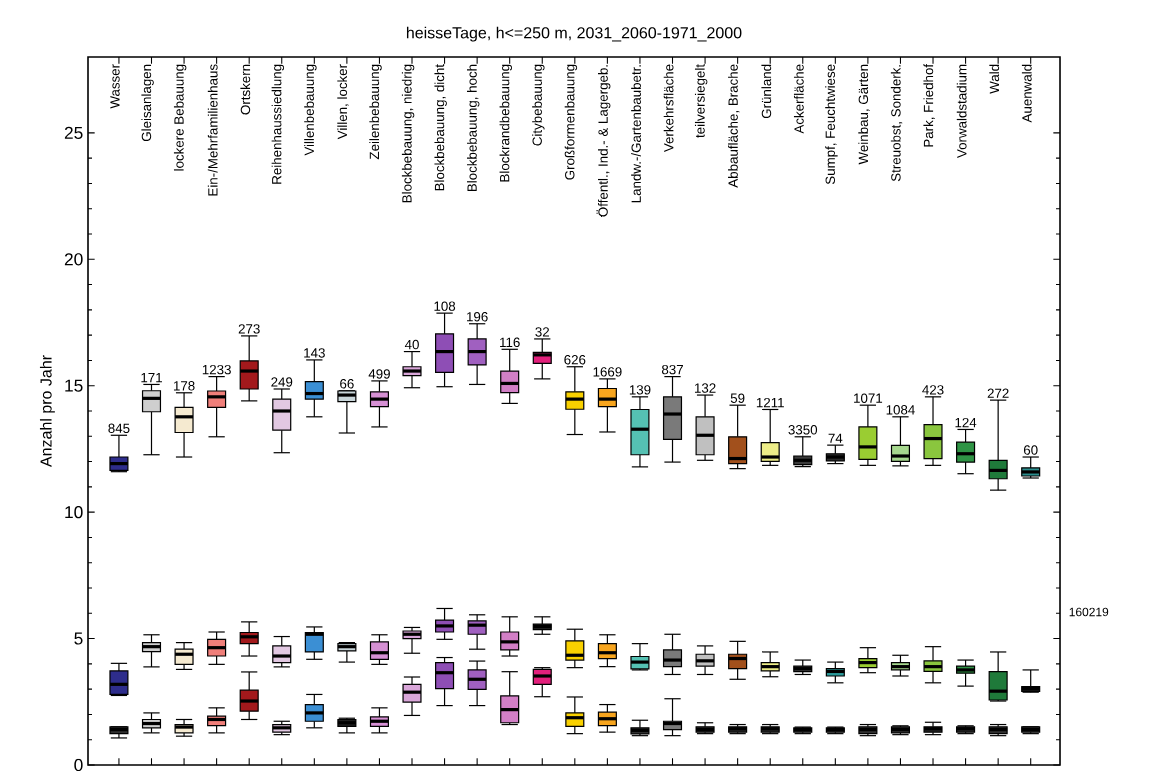  I want to click on x-tick-label: Landw.-/Gartenbaubetr., so click(636, 134).